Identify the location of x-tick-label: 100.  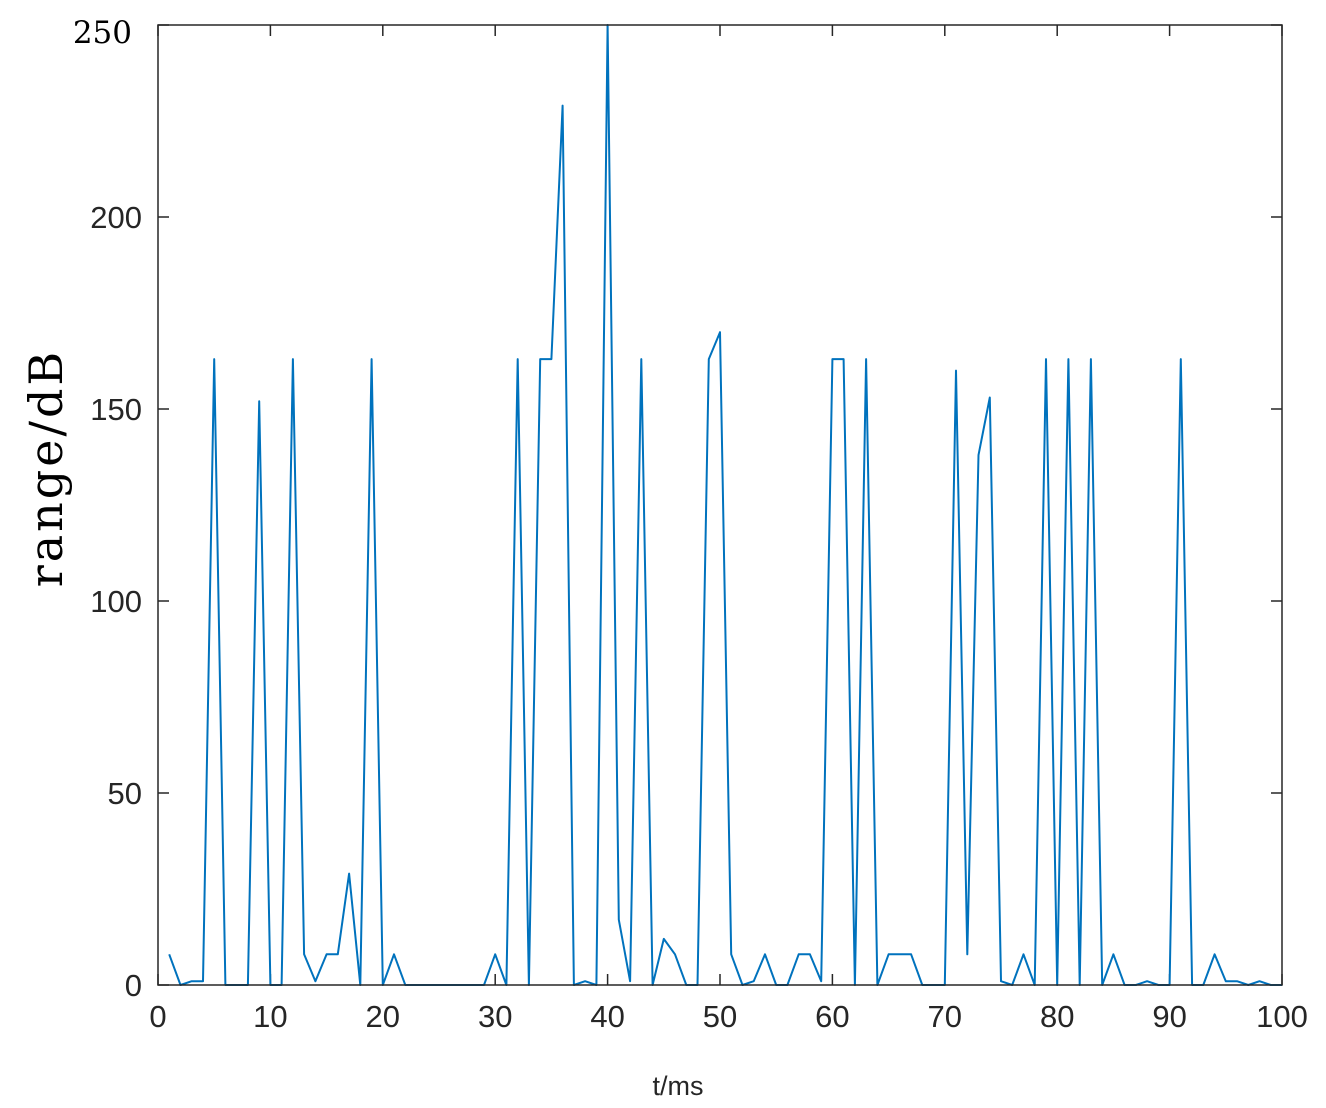
(1282, 1016).